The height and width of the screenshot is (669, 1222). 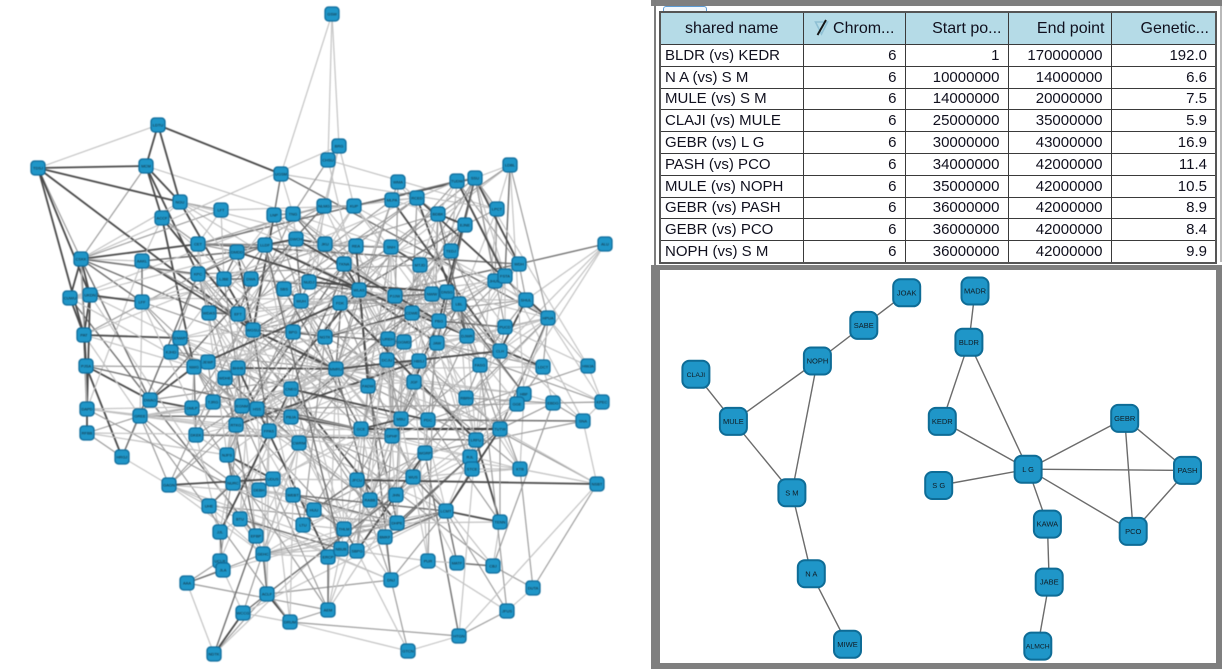 I want to click on svg-text: JFCU, so click(x=357, y=480).